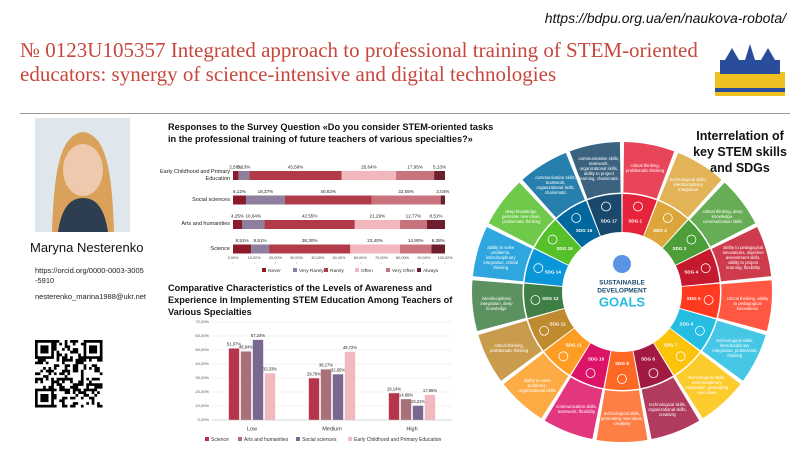 Image resolution: width=800 pixels, height=450 pixels. I want to click on author-orcid: https://orcid.org/0000-0003-3005-5910, so click(89, 275).